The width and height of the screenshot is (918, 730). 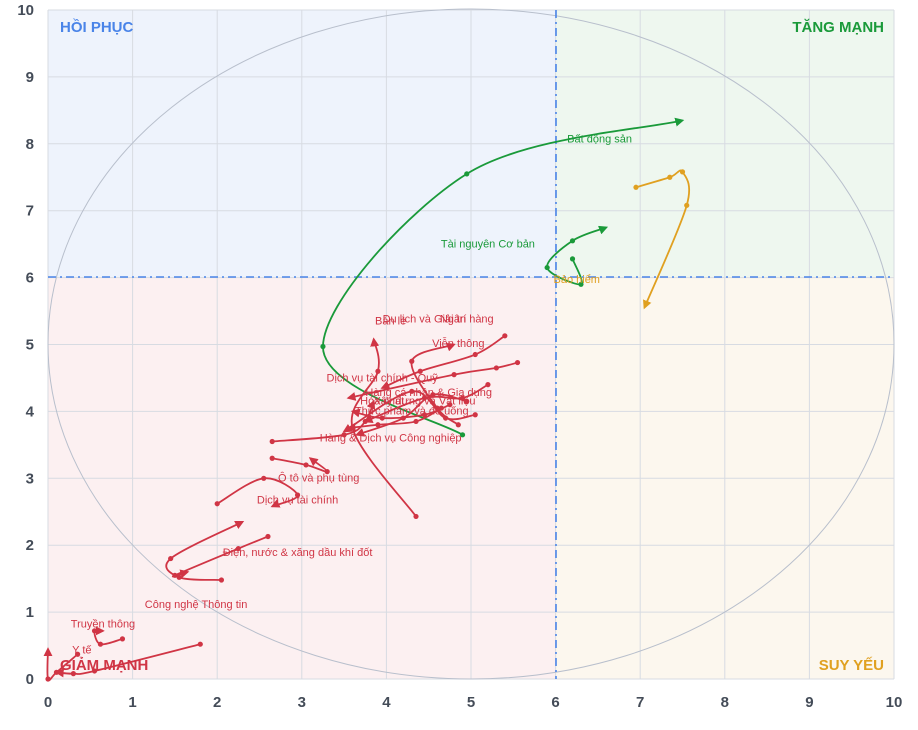 I want to click on x-tick-label: 8, so click(x=725, y=702).